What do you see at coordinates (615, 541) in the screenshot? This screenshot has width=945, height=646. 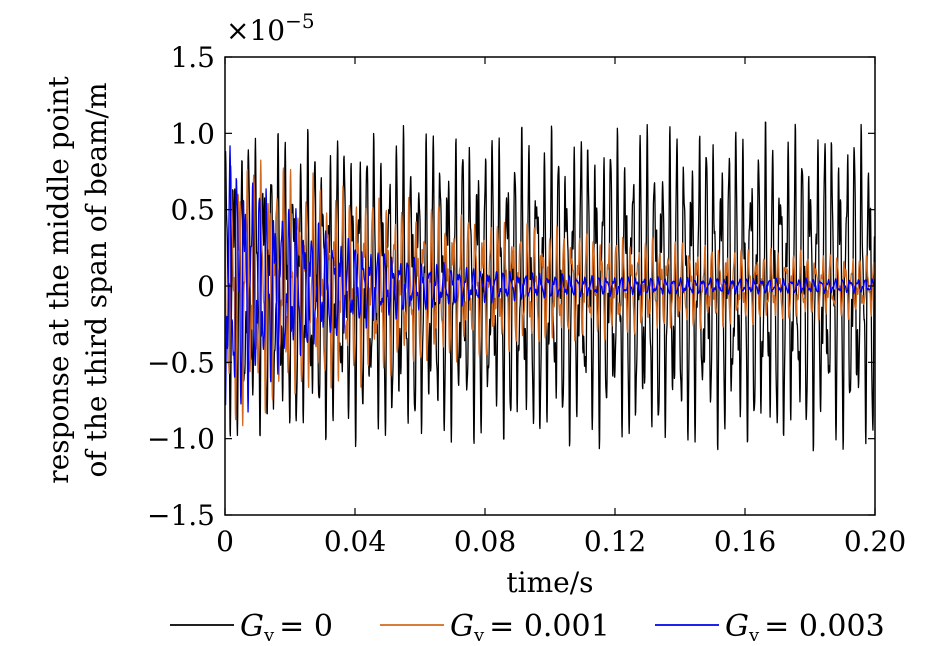 I see `x-tick-label: 0.12` at bounding box center [615, 541].